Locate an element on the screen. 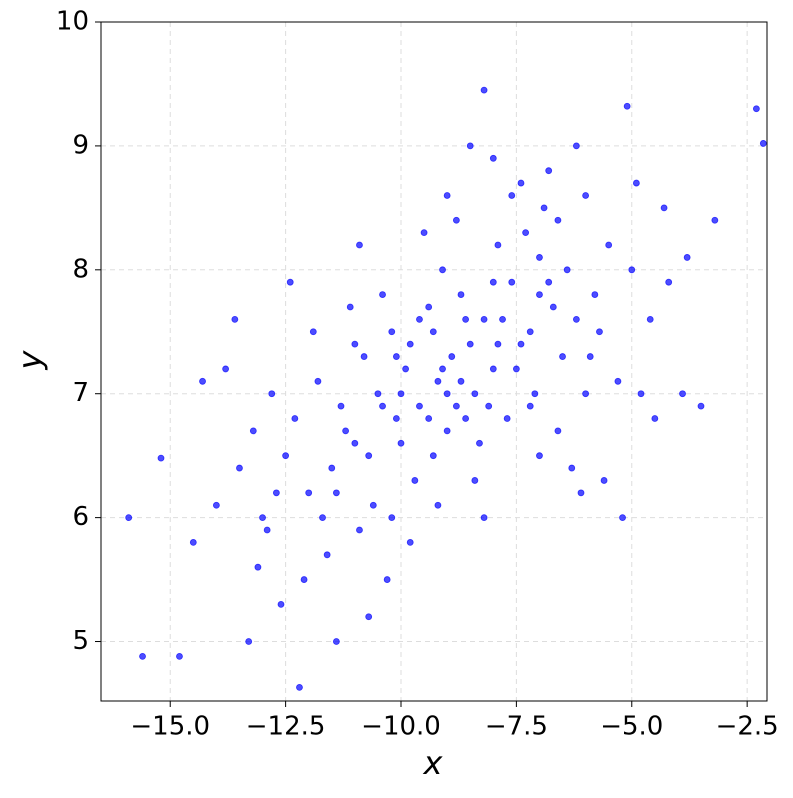 This screenshot has height=798, width=793. x-axis-label: x is located at coordinates (433, 763).